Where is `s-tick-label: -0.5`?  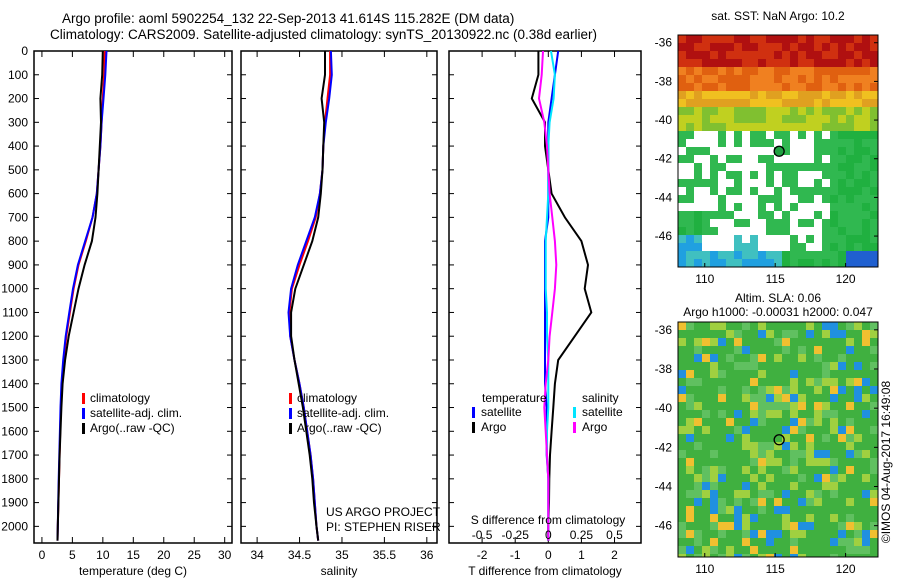 s-tick-label: -0.5 is located at coordinates (482, 535).